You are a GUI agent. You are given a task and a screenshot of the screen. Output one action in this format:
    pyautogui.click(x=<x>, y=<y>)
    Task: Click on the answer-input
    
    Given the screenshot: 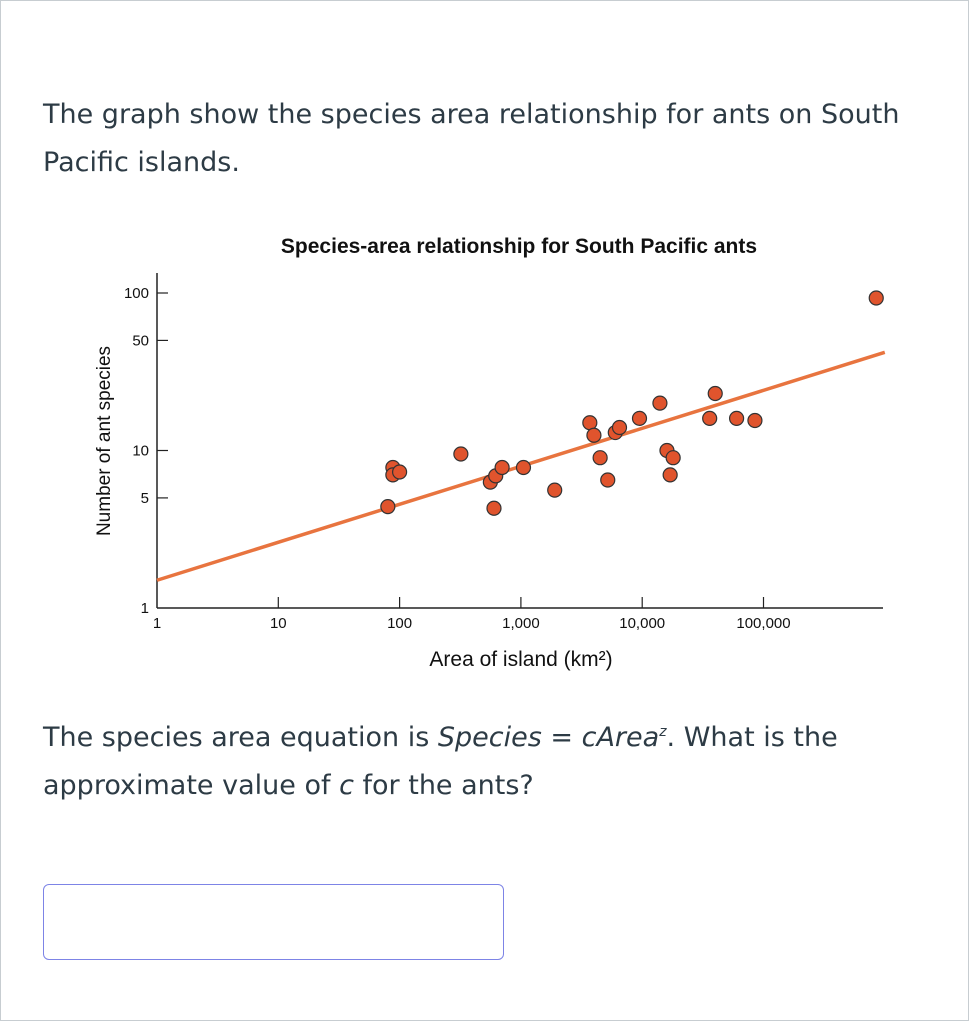 What is the action you would take?
    pyautogui.click(x=273, y=922)
    